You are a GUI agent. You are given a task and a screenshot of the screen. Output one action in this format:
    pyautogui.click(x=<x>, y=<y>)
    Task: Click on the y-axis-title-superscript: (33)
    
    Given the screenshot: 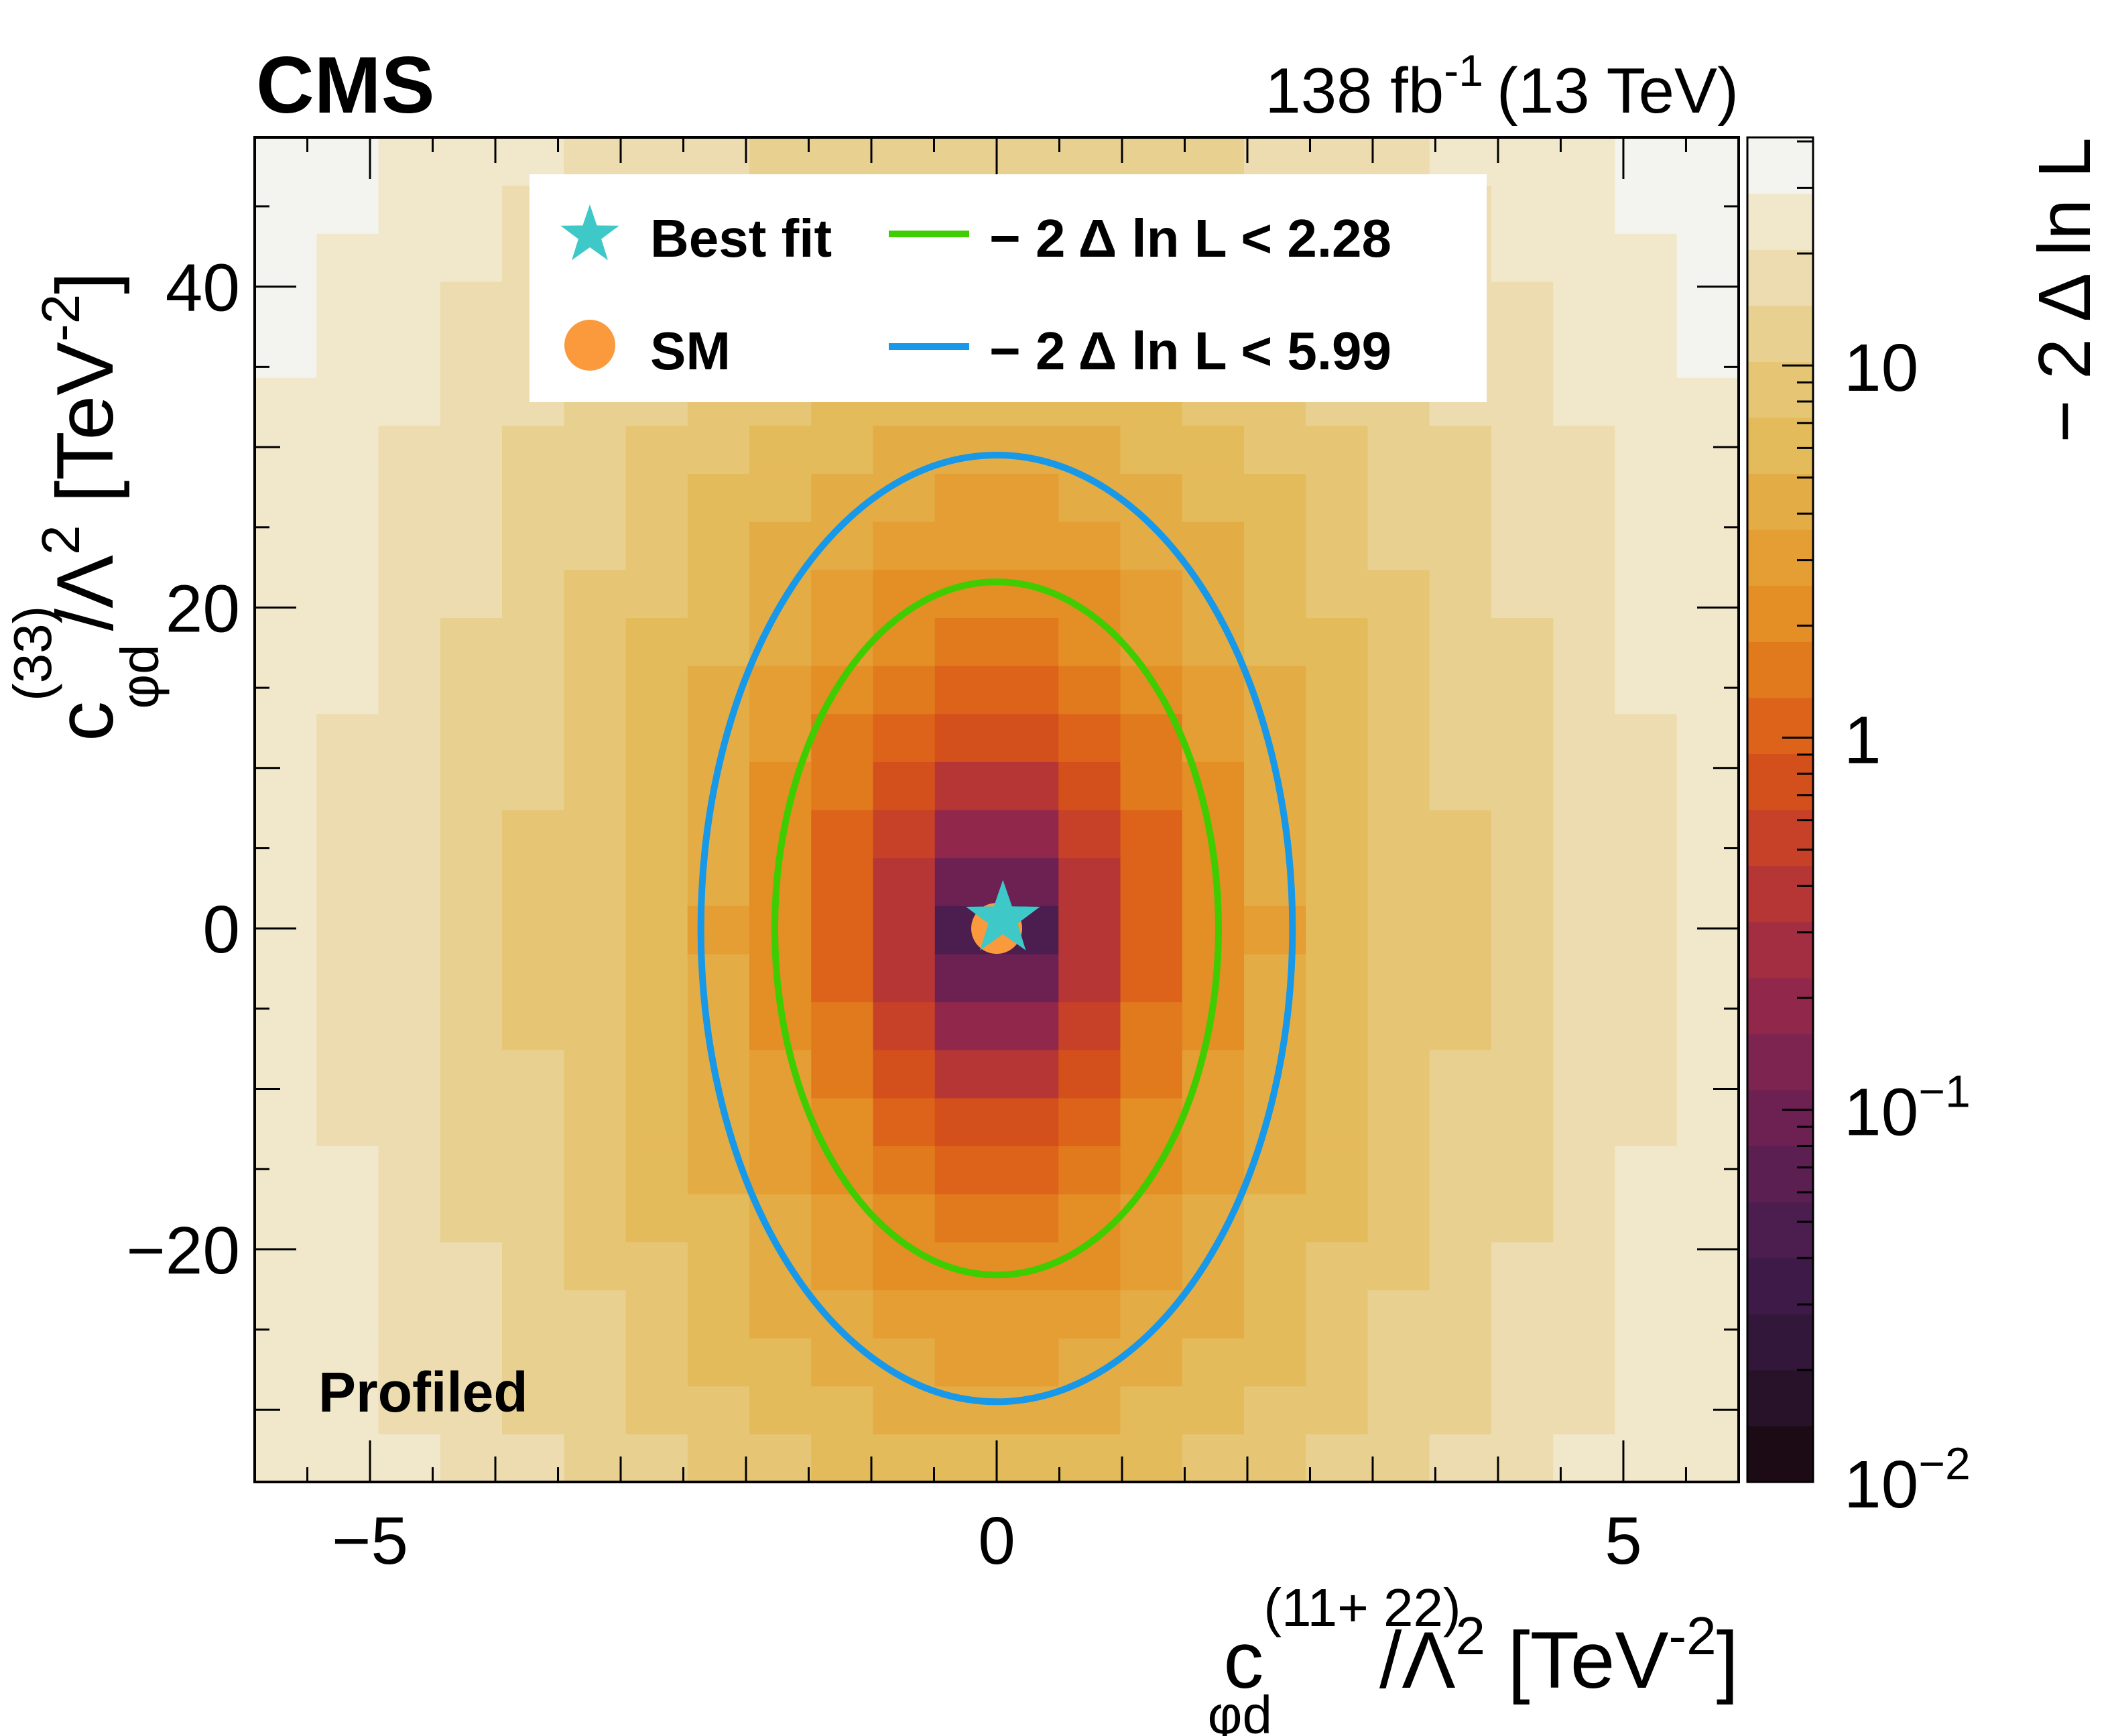 What is the action you would take?
    pyautogui.click(x=32, y=653)
    